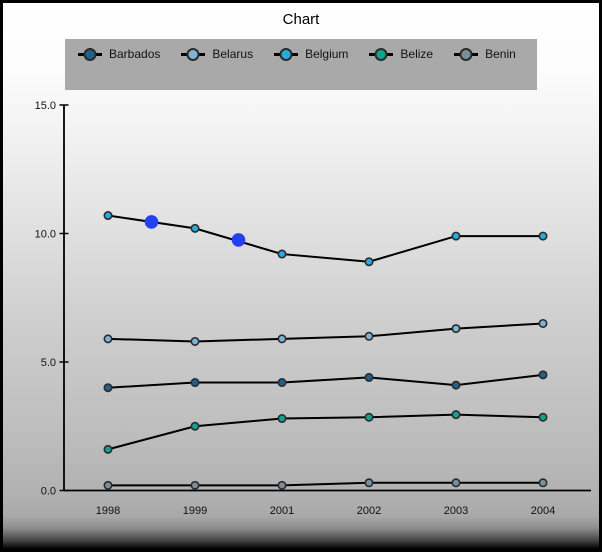 Image resolution: width=602 pixels, height=552 pixels. Describe the element at coordinates (108, 511) in the screenshot. I see `x-axis-tick-label: 1998` at that location.